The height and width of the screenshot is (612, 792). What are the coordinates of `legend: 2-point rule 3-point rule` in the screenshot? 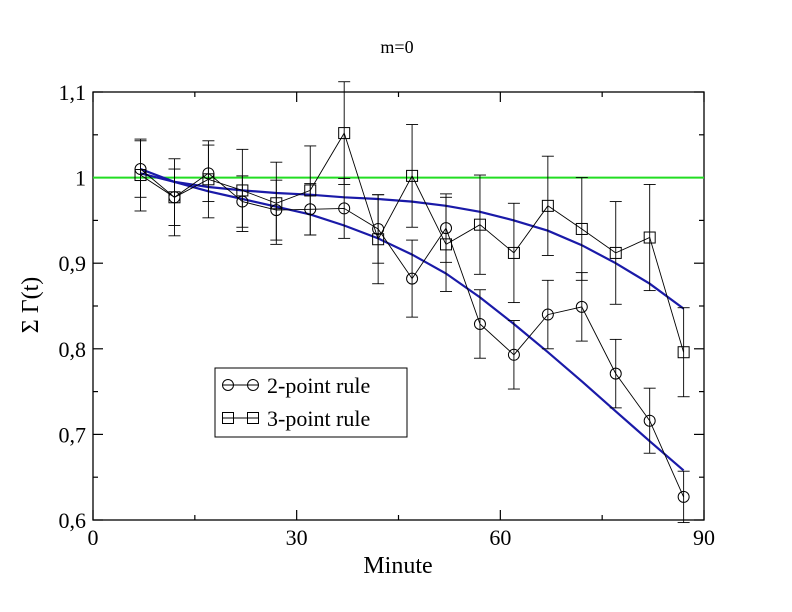 It's located at (311, 402).